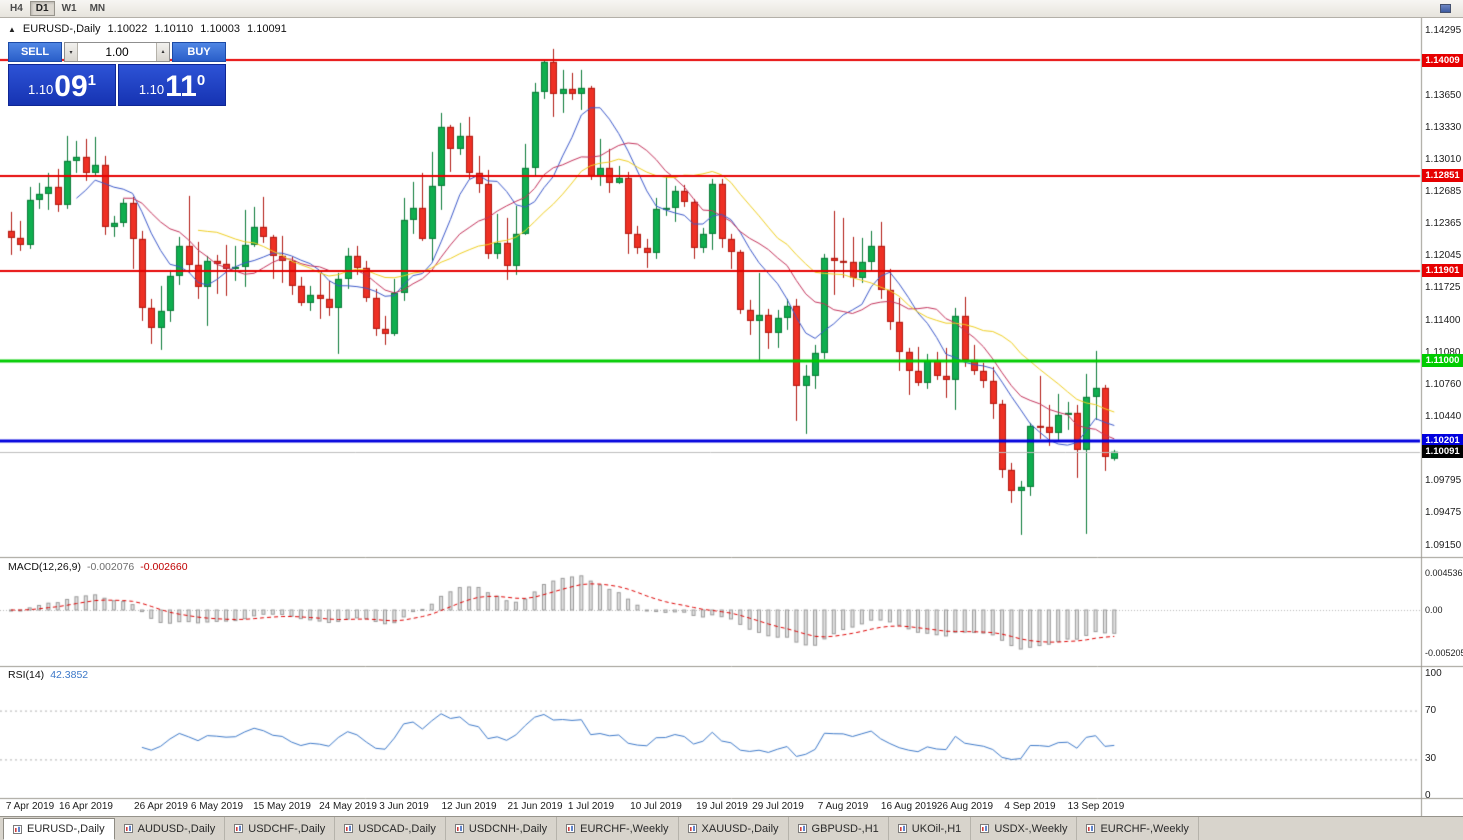 This screenshot has width=1463, height=840. What do you see at coordinates (97, 8) in the screenshot?
I see `timeframe-button-mn: MN` at bounding box center [97, 8].